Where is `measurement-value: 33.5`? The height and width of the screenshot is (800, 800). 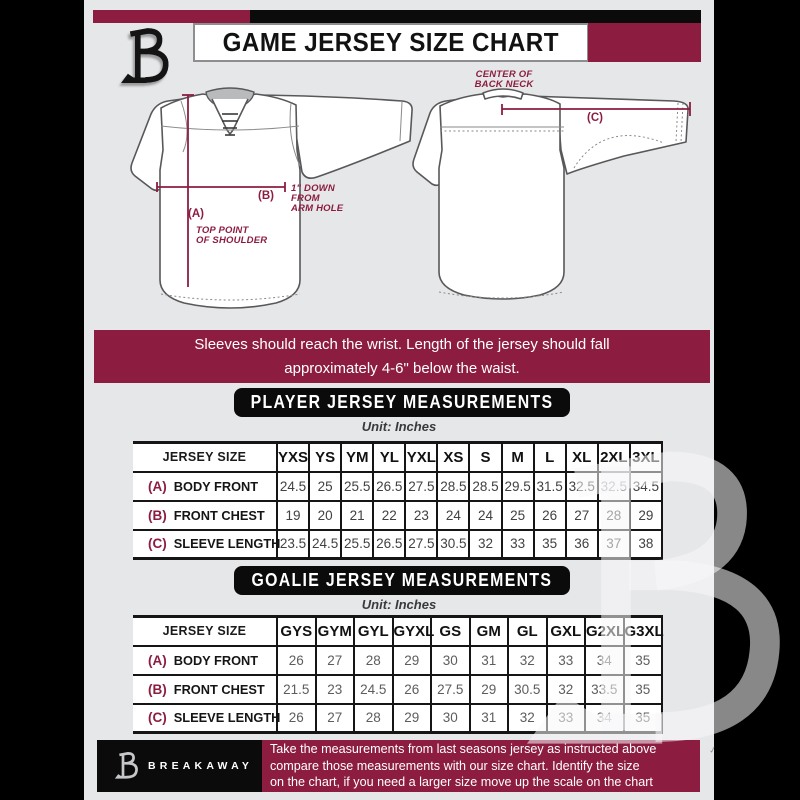
measurement-value: 33.5 is located at coordinates (604, 689).